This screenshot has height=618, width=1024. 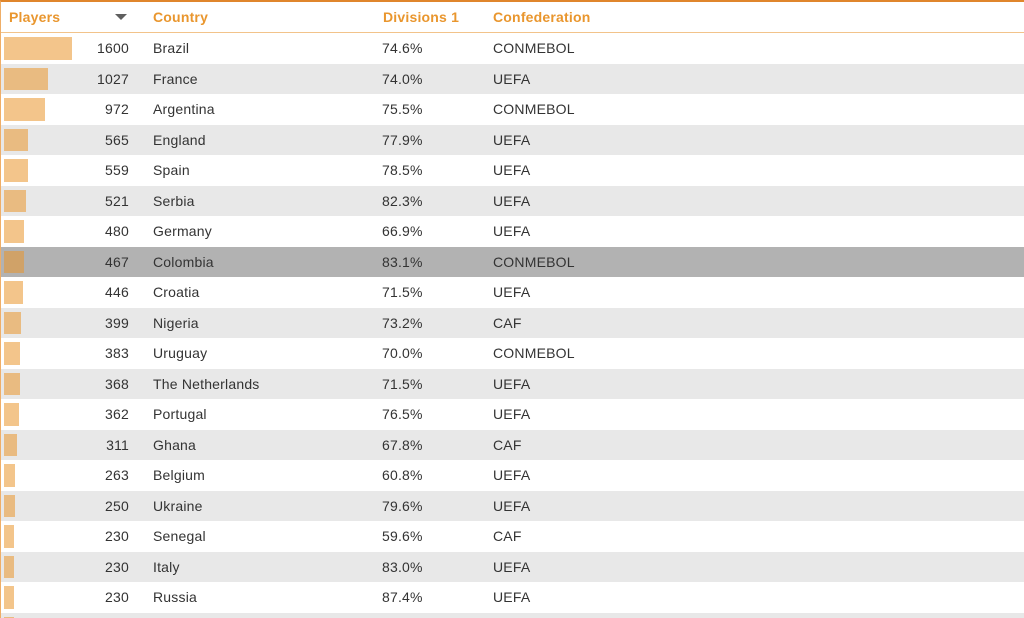 I want to click on table-row: 230 Senegal 59.6% CAF, so click(x=512, y=536).